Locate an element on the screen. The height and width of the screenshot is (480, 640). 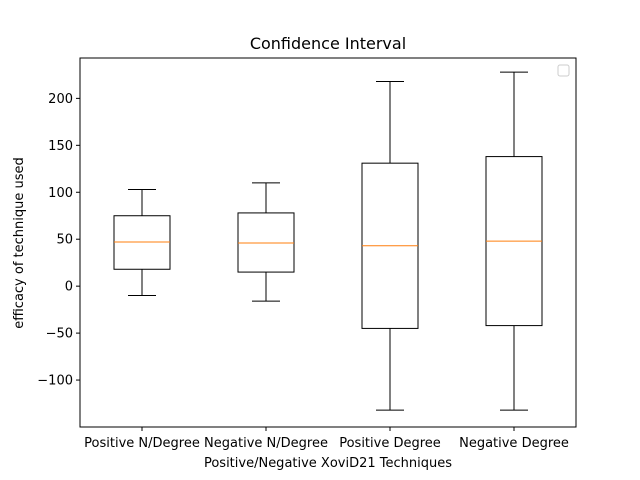
legend-box is located at coordinates (563, 70).